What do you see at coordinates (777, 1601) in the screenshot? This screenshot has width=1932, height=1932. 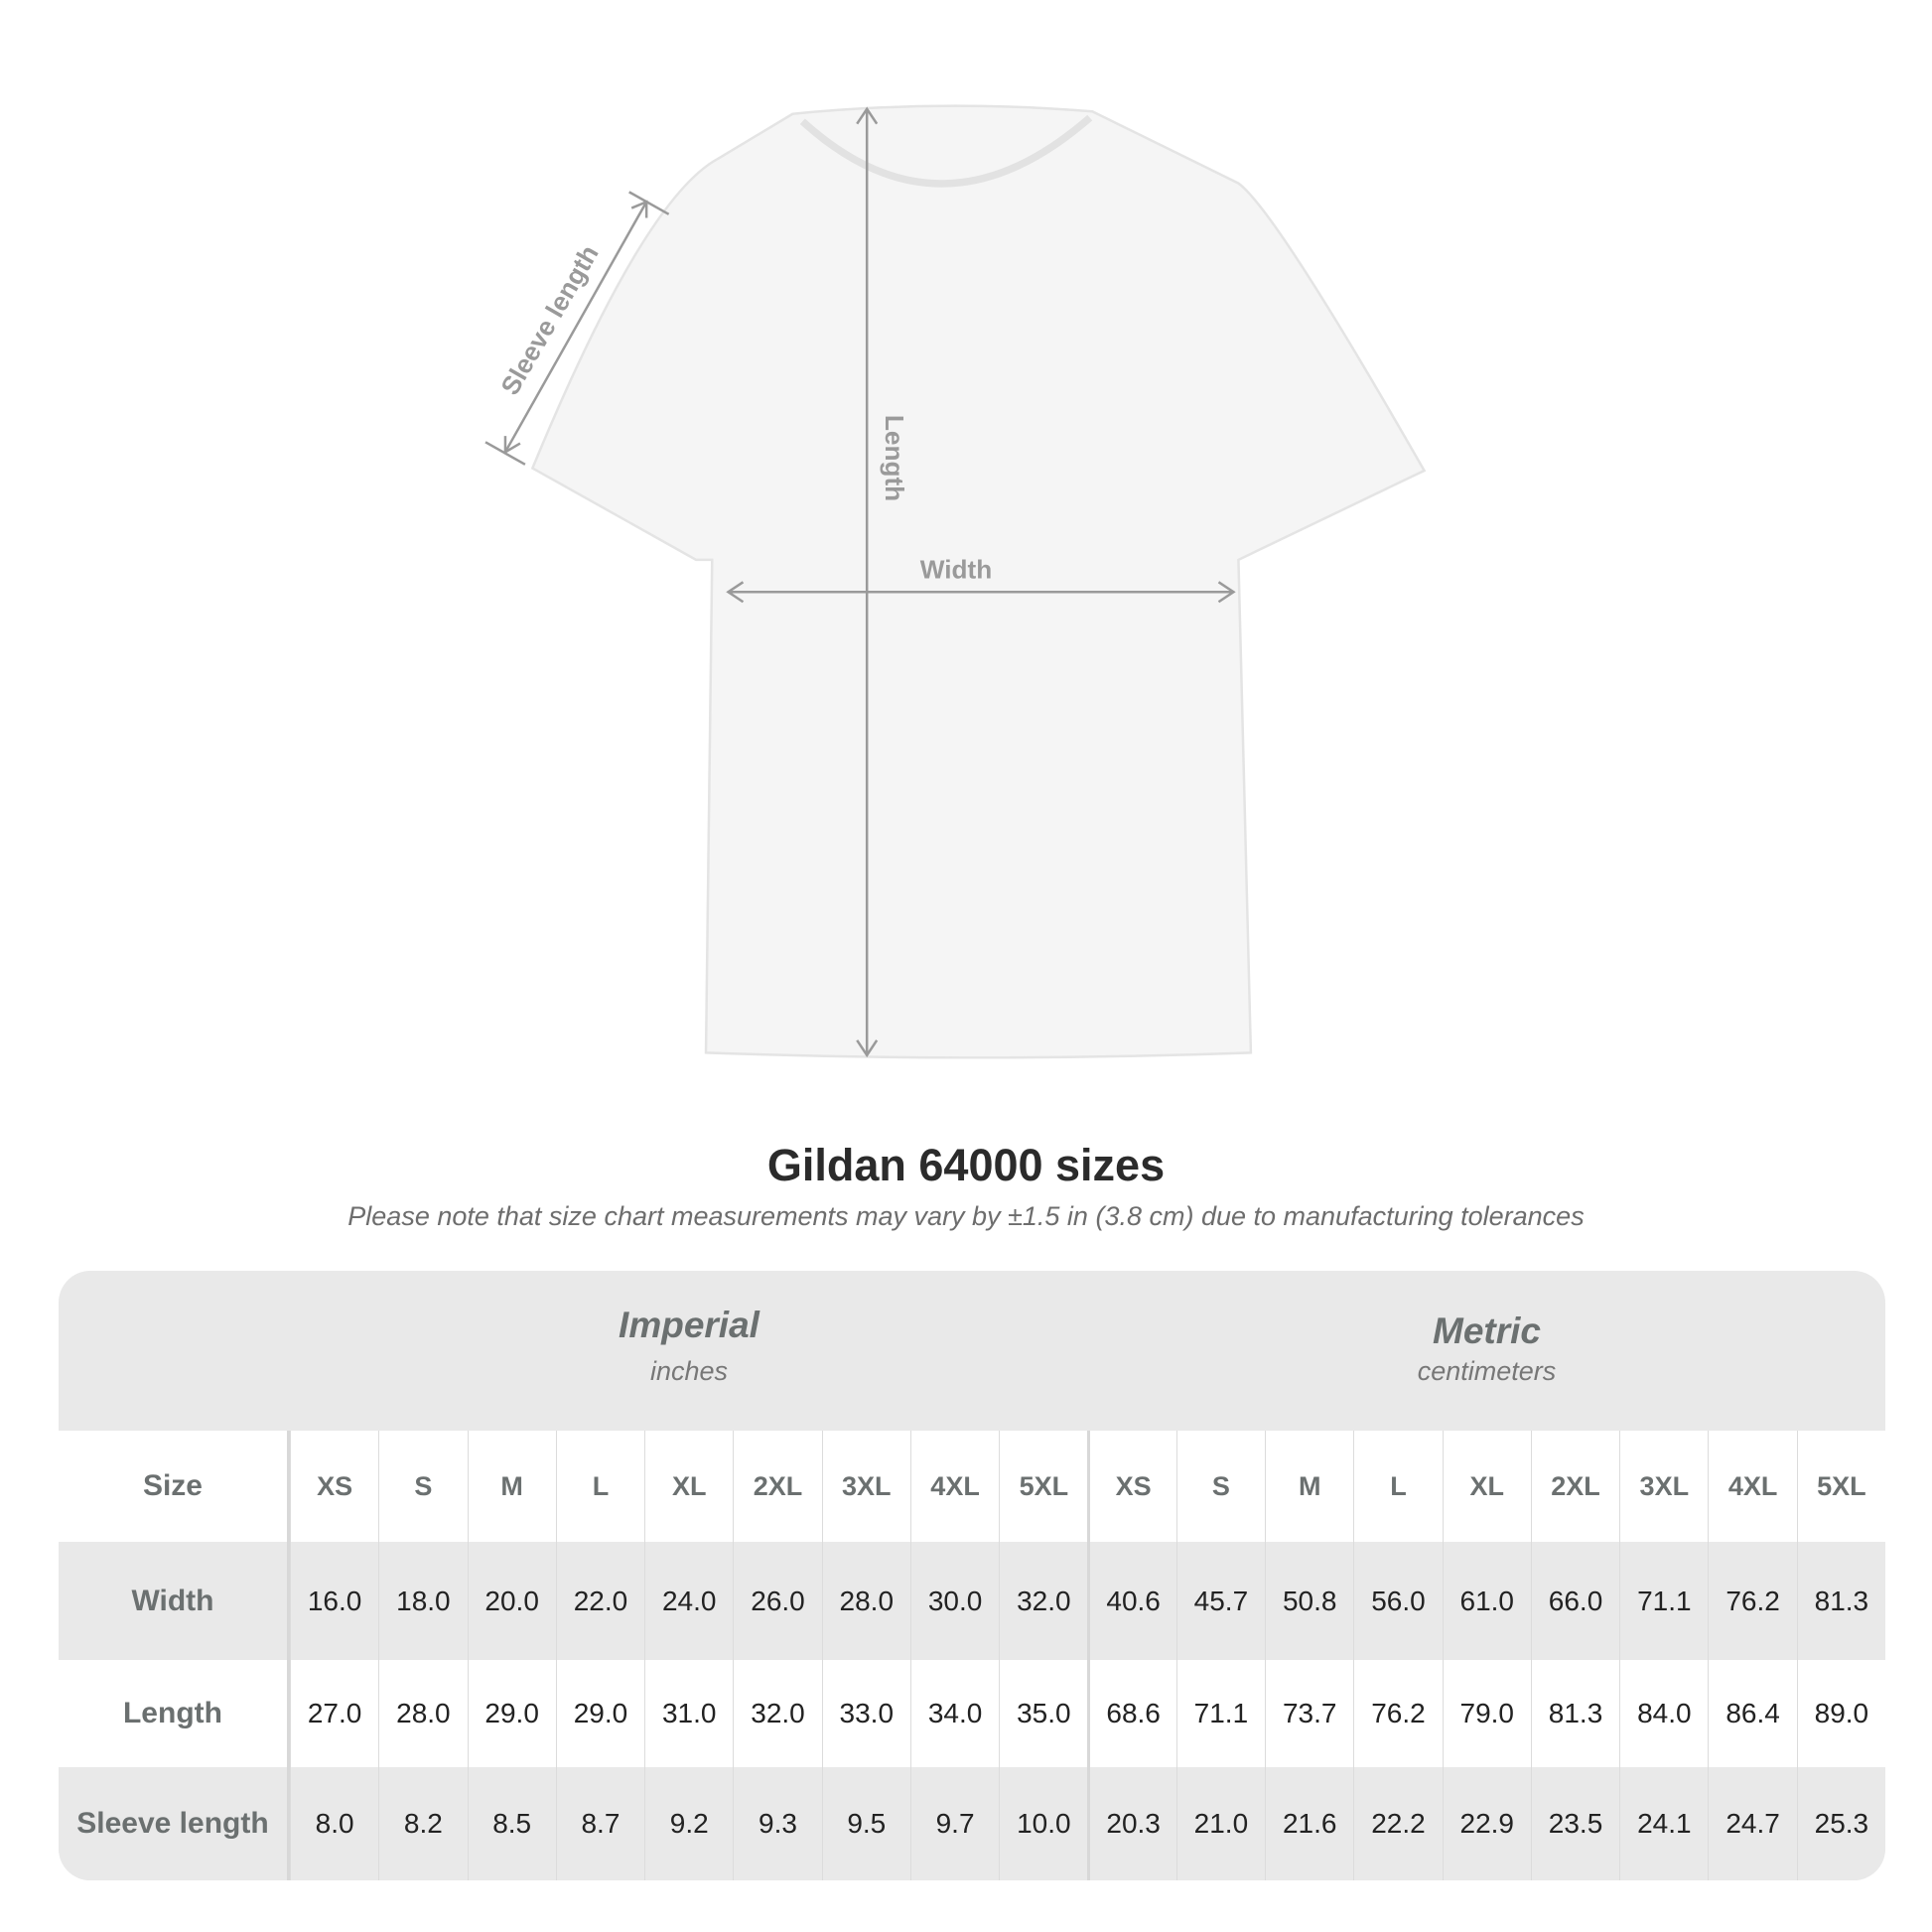 I see `imperial-value-cell: 26.0` at bounding box center [777, 1601].